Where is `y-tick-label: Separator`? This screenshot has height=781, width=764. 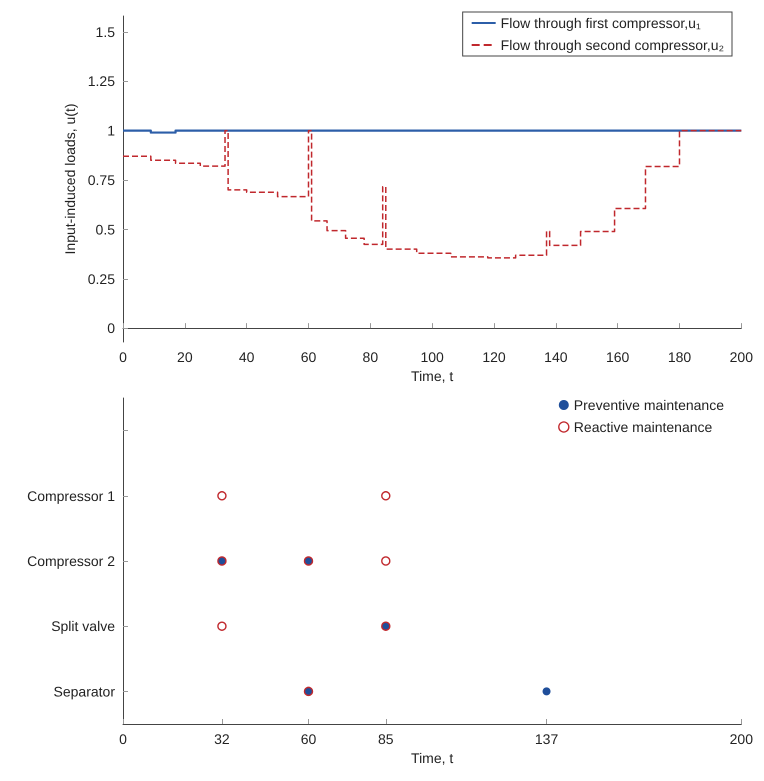 y-tick-label: Separator is located at coordinates (85, 691).